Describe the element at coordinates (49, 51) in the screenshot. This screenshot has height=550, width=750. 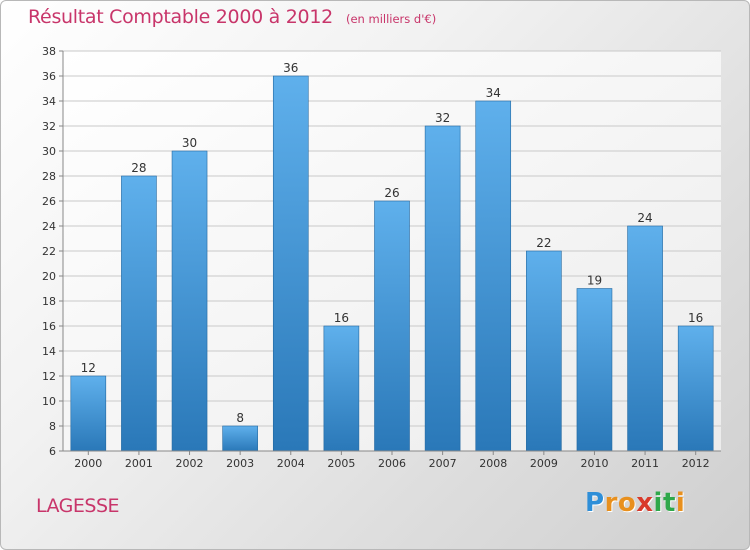
I see `y-tick-label: 38` at that location.